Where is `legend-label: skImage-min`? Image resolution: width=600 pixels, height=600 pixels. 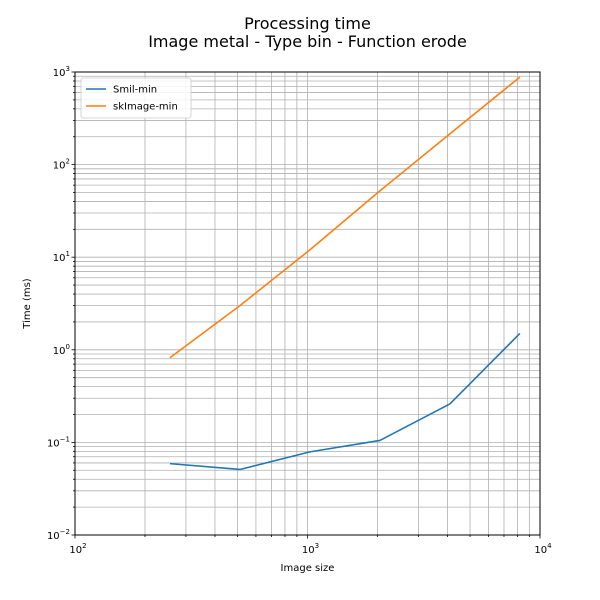 legend-label: skImage-min is located at coordinates (145, 107).